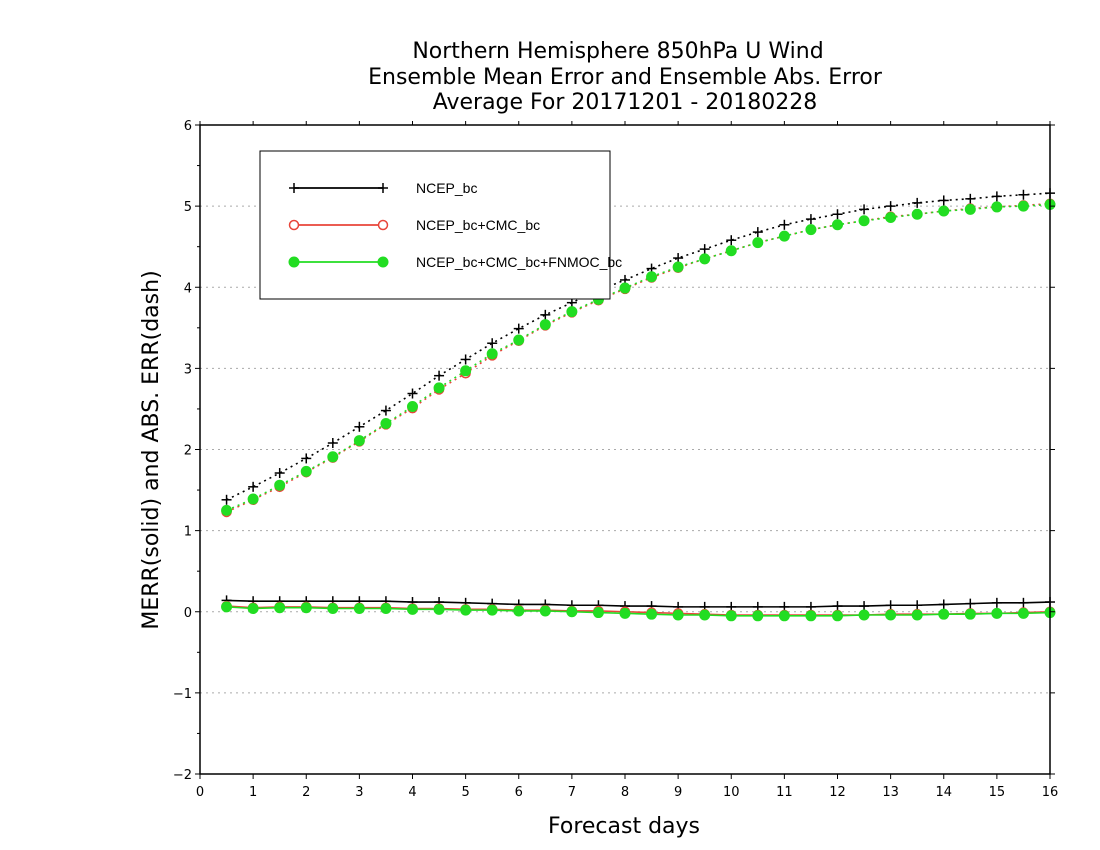 The height and width of the screenshot is (850, 1100). I want to click on y-tick-label: −2, so click(182, 775).